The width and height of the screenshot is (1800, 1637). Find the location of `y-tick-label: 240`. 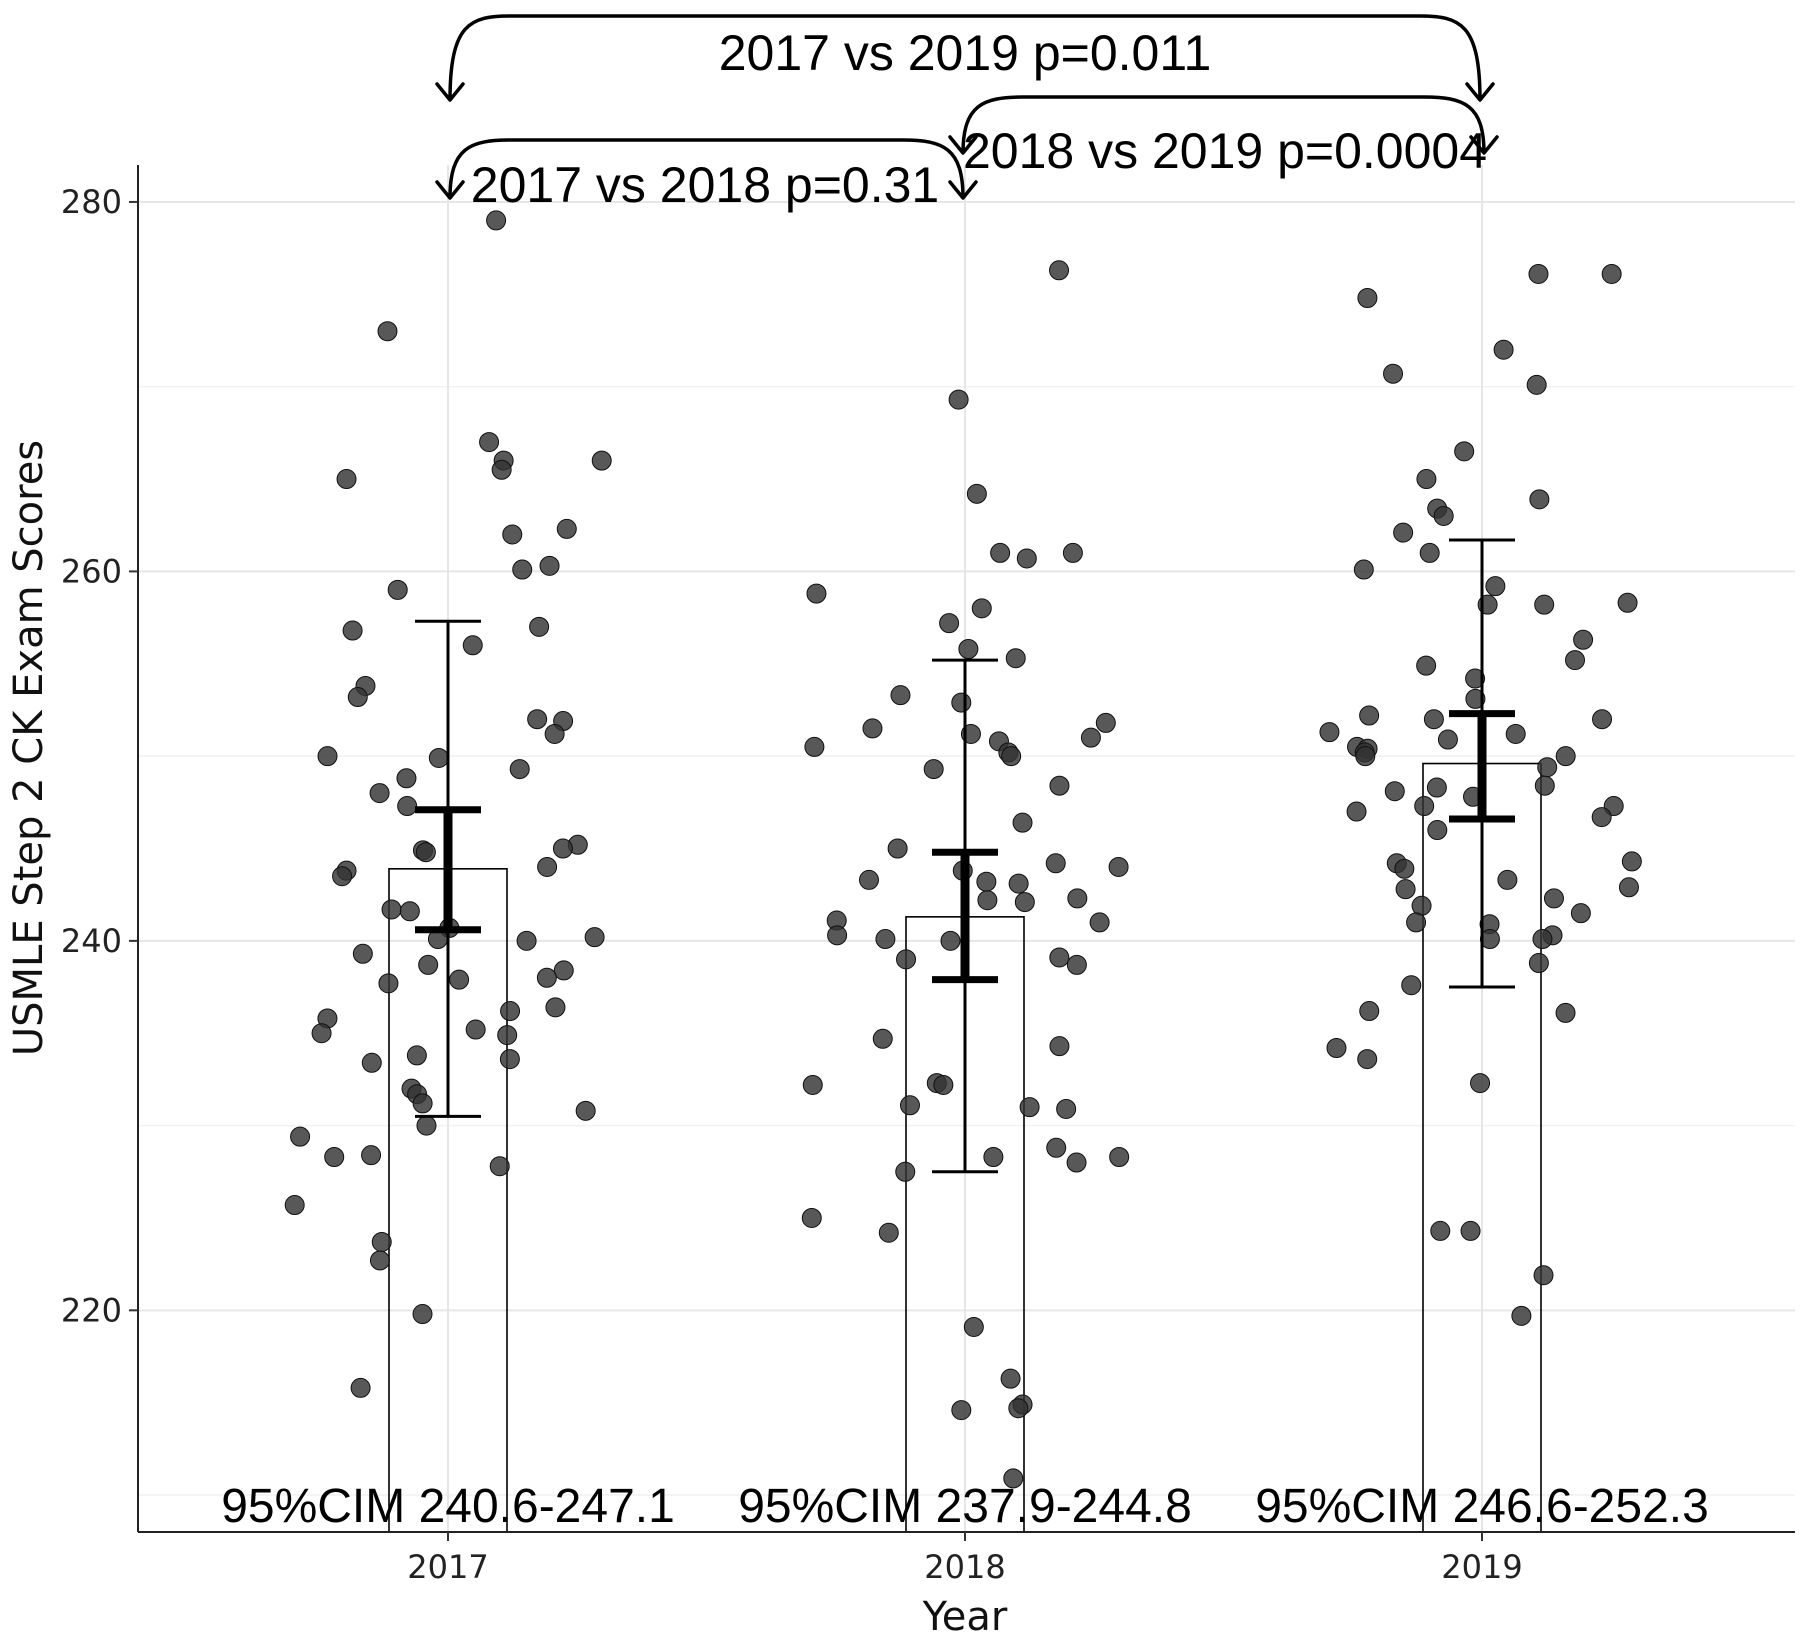

y-tick-label: 240 is located at coordinates (91, 941).